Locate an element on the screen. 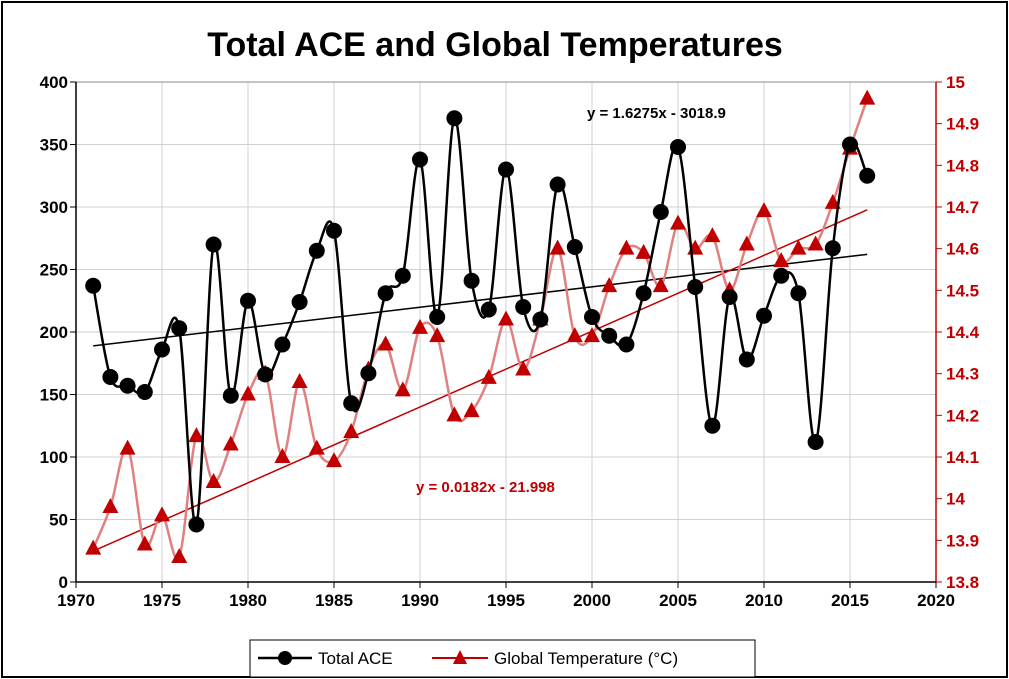  y-right-tick-label: 14.2 is located at coordinates (962, 415).